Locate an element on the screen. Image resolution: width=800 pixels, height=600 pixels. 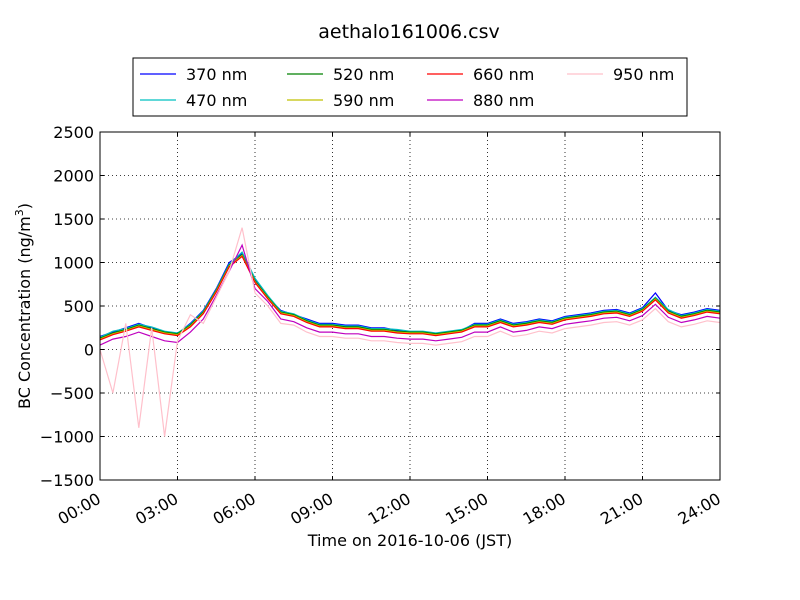
x-axis-label: Time on 2016-10-06 (JST) is located at coordinates (409, 540).